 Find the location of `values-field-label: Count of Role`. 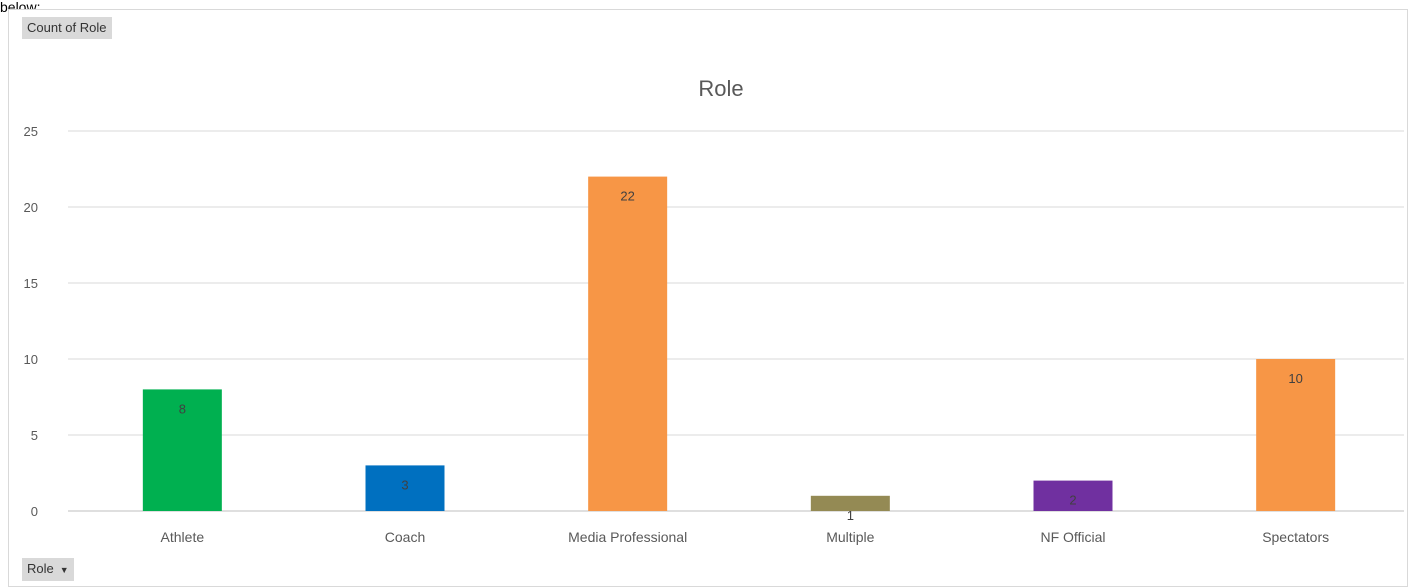

values-field-label: Count of Role is located at coordinates (67, 27).